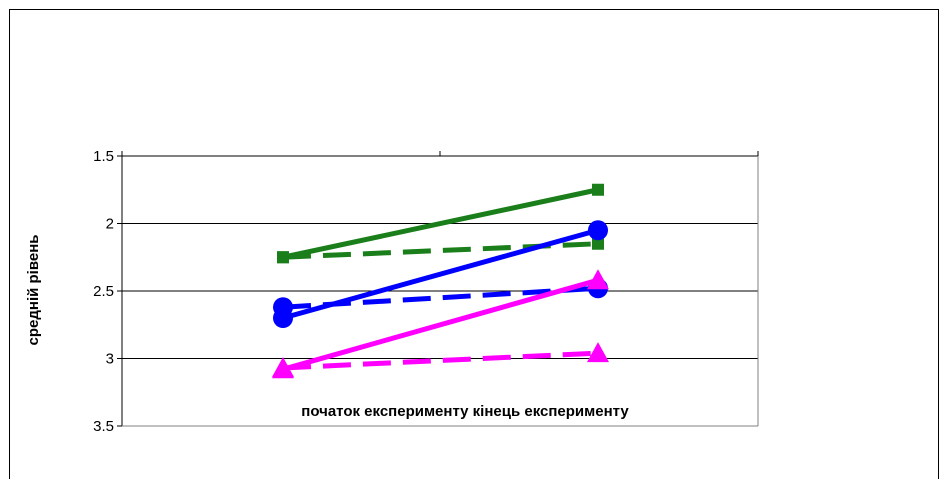 The width and height of the screenshot is (950, 481). Describe the element at coordinates (103, 291) in the screenshot. I see `y-tick-label: 2.5` at that location.